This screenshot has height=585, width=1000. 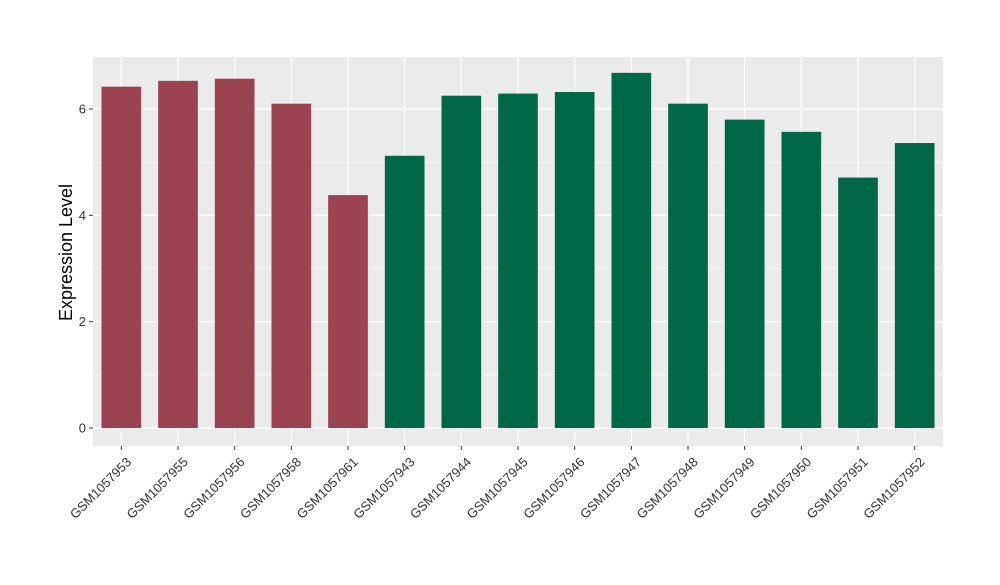 What do you see at coordinates (82, 215) in the screenshot?
I see `y-tick-label: 4` at bounding box center [82, 215].